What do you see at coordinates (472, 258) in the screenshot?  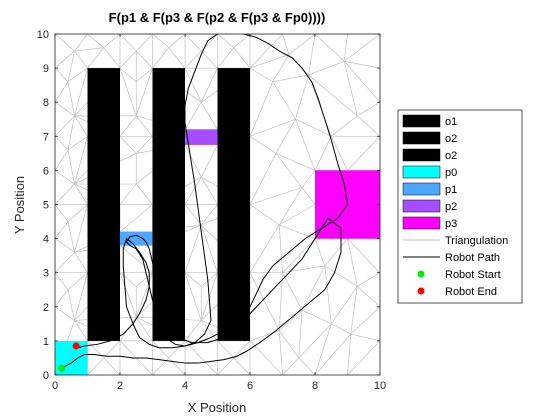 I see `legend-label: Robot Path` at bounding box center [472, 258].